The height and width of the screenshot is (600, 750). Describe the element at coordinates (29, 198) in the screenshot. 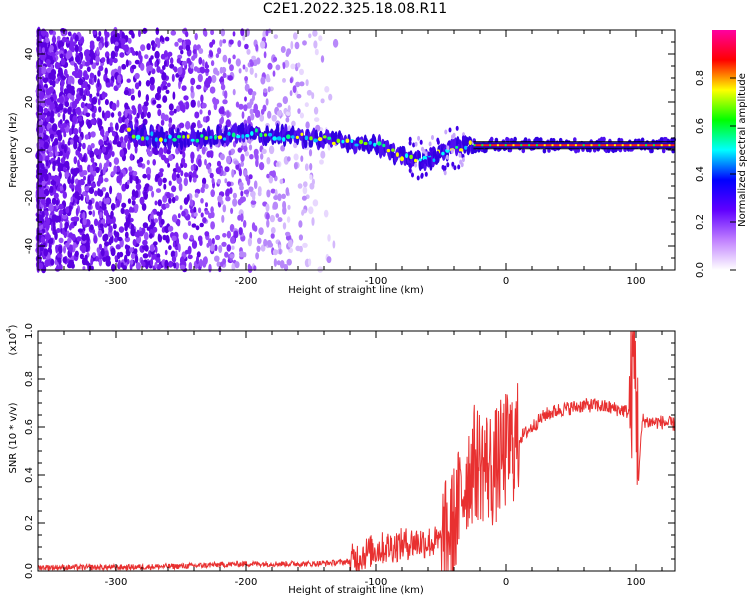

I see `y-tick-label: -20` at that location.